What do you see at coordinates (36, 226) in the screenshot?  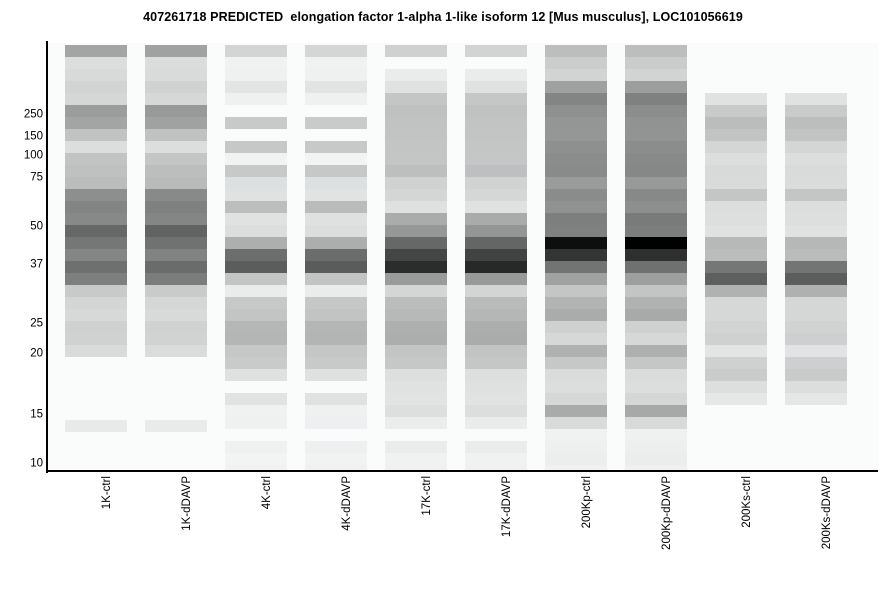 I see `y-tick-label-50: 50` at bounding box center [36, 226].